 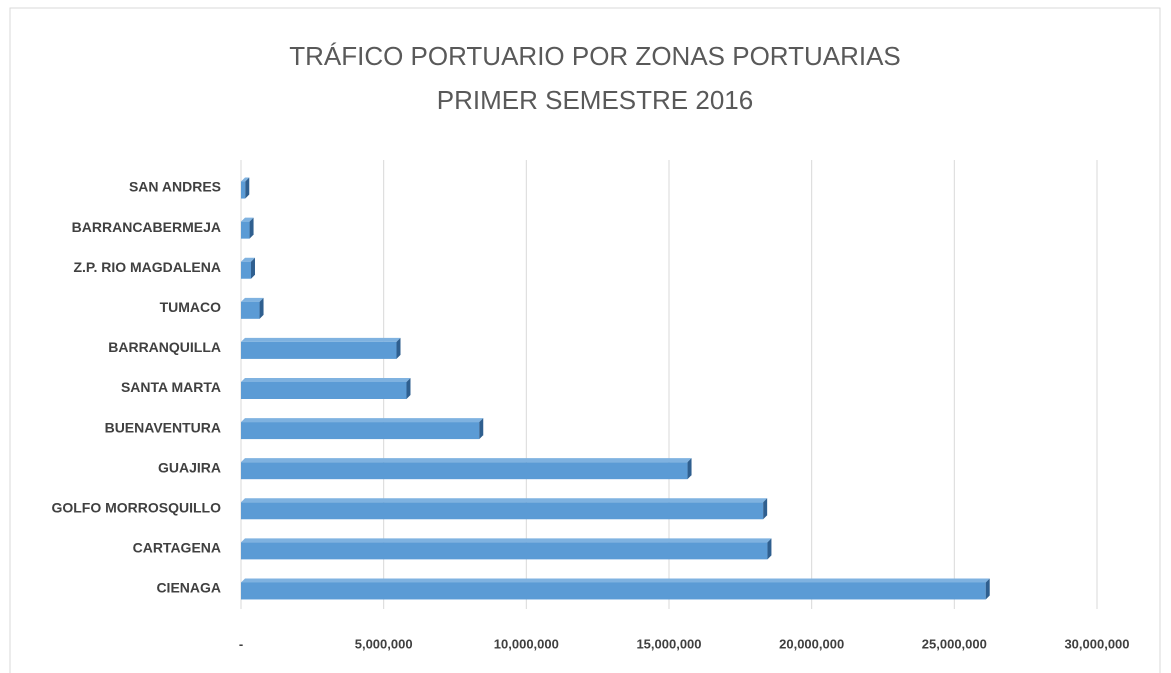 What do you see at coordinates (954, 643) in the screenshot?
I see `x-tick-label: 25,000,000` at bounding box center [954, 643].